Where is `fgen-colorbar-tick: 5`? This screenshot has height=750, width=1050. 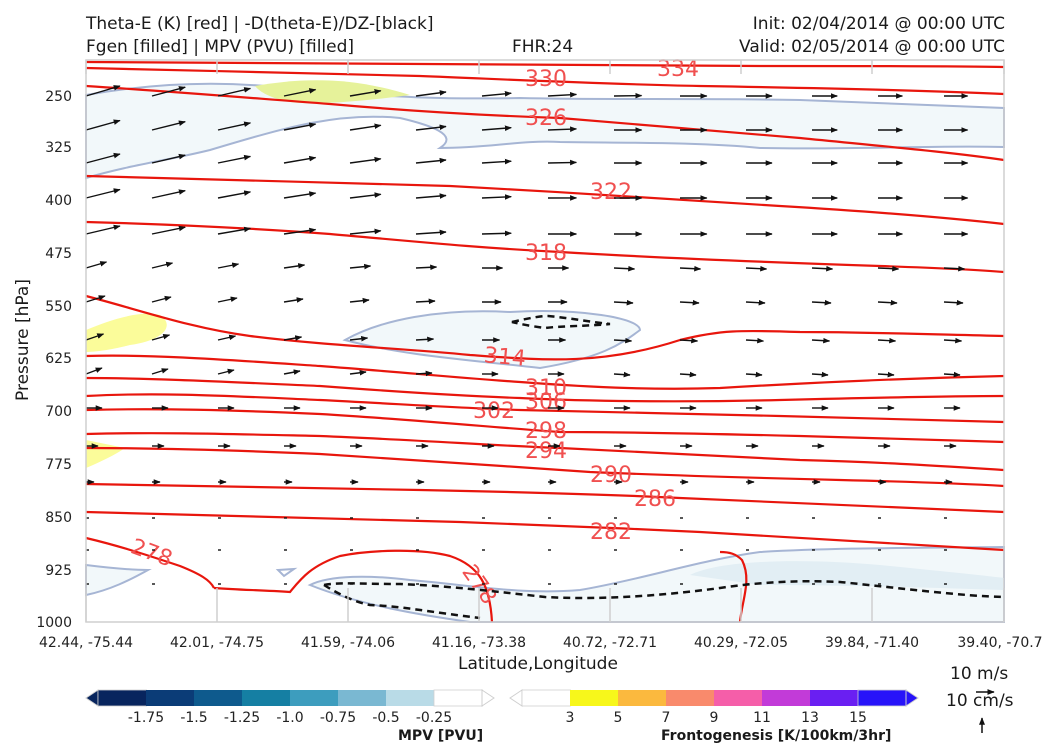 fgen-colorbar-tick: 5 is located at coordinates (618, 718).